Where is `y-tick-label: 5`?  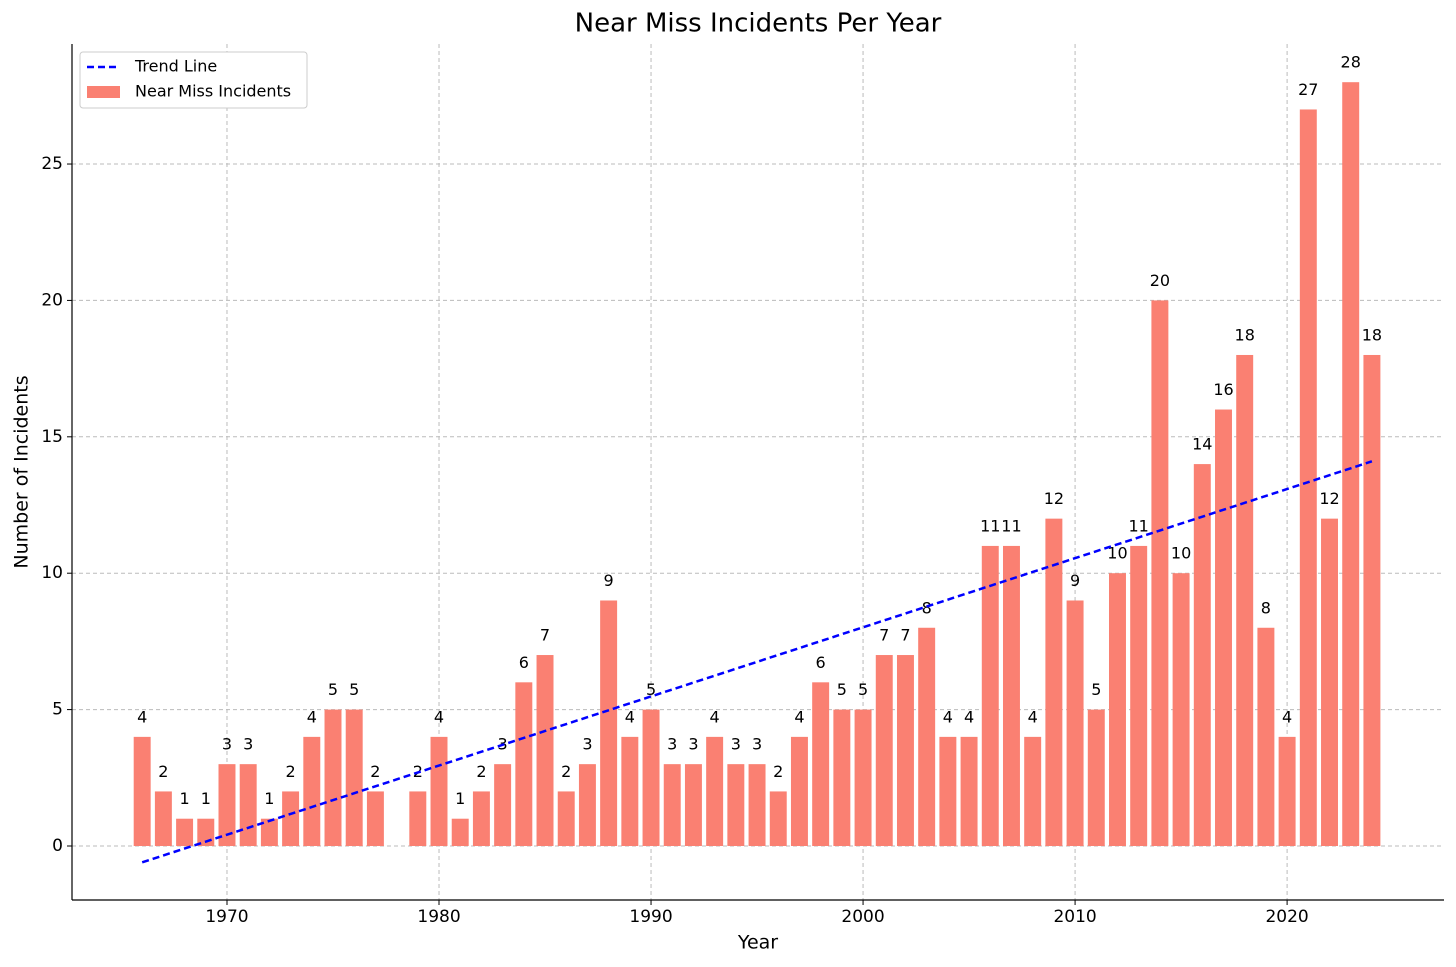
y-tick-label: 5 is located at coordinates (57, 710).